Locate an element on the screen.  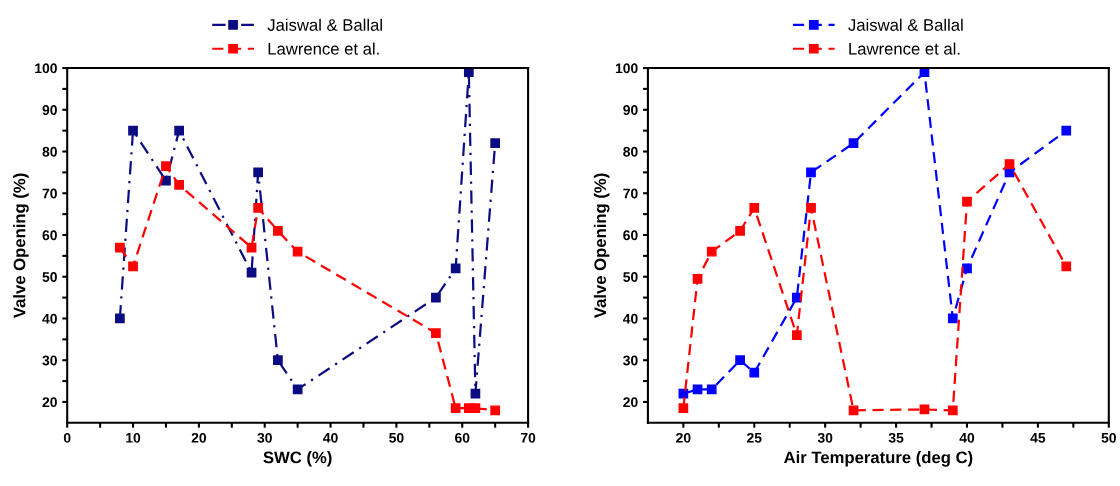
x-tick-label: 0 is located at coordinates (67, 437).